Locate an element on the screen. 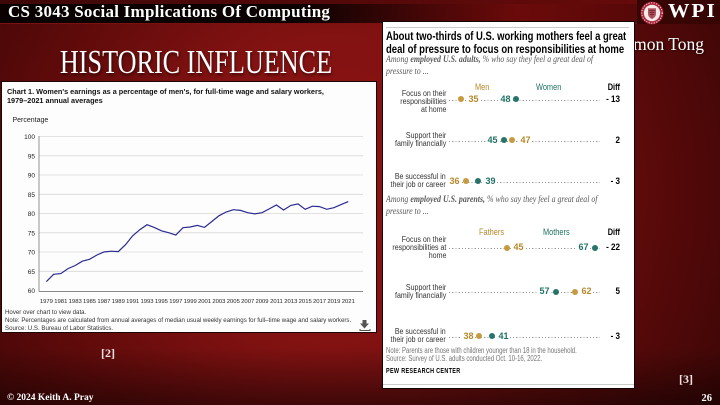  svg-text: 70 is located at coordinates (31, 253).